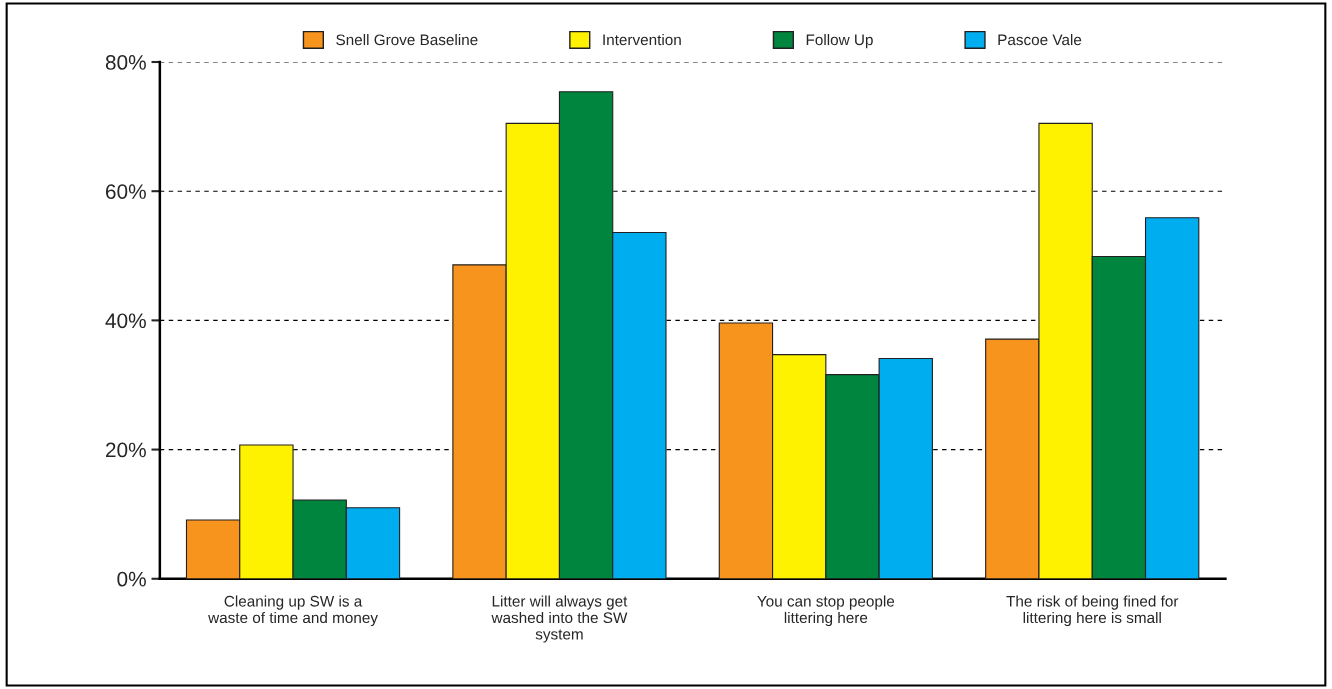 The image size is (1332, 689). I want to click on legend-label: Pascoe Vale, so click(1040, 39).